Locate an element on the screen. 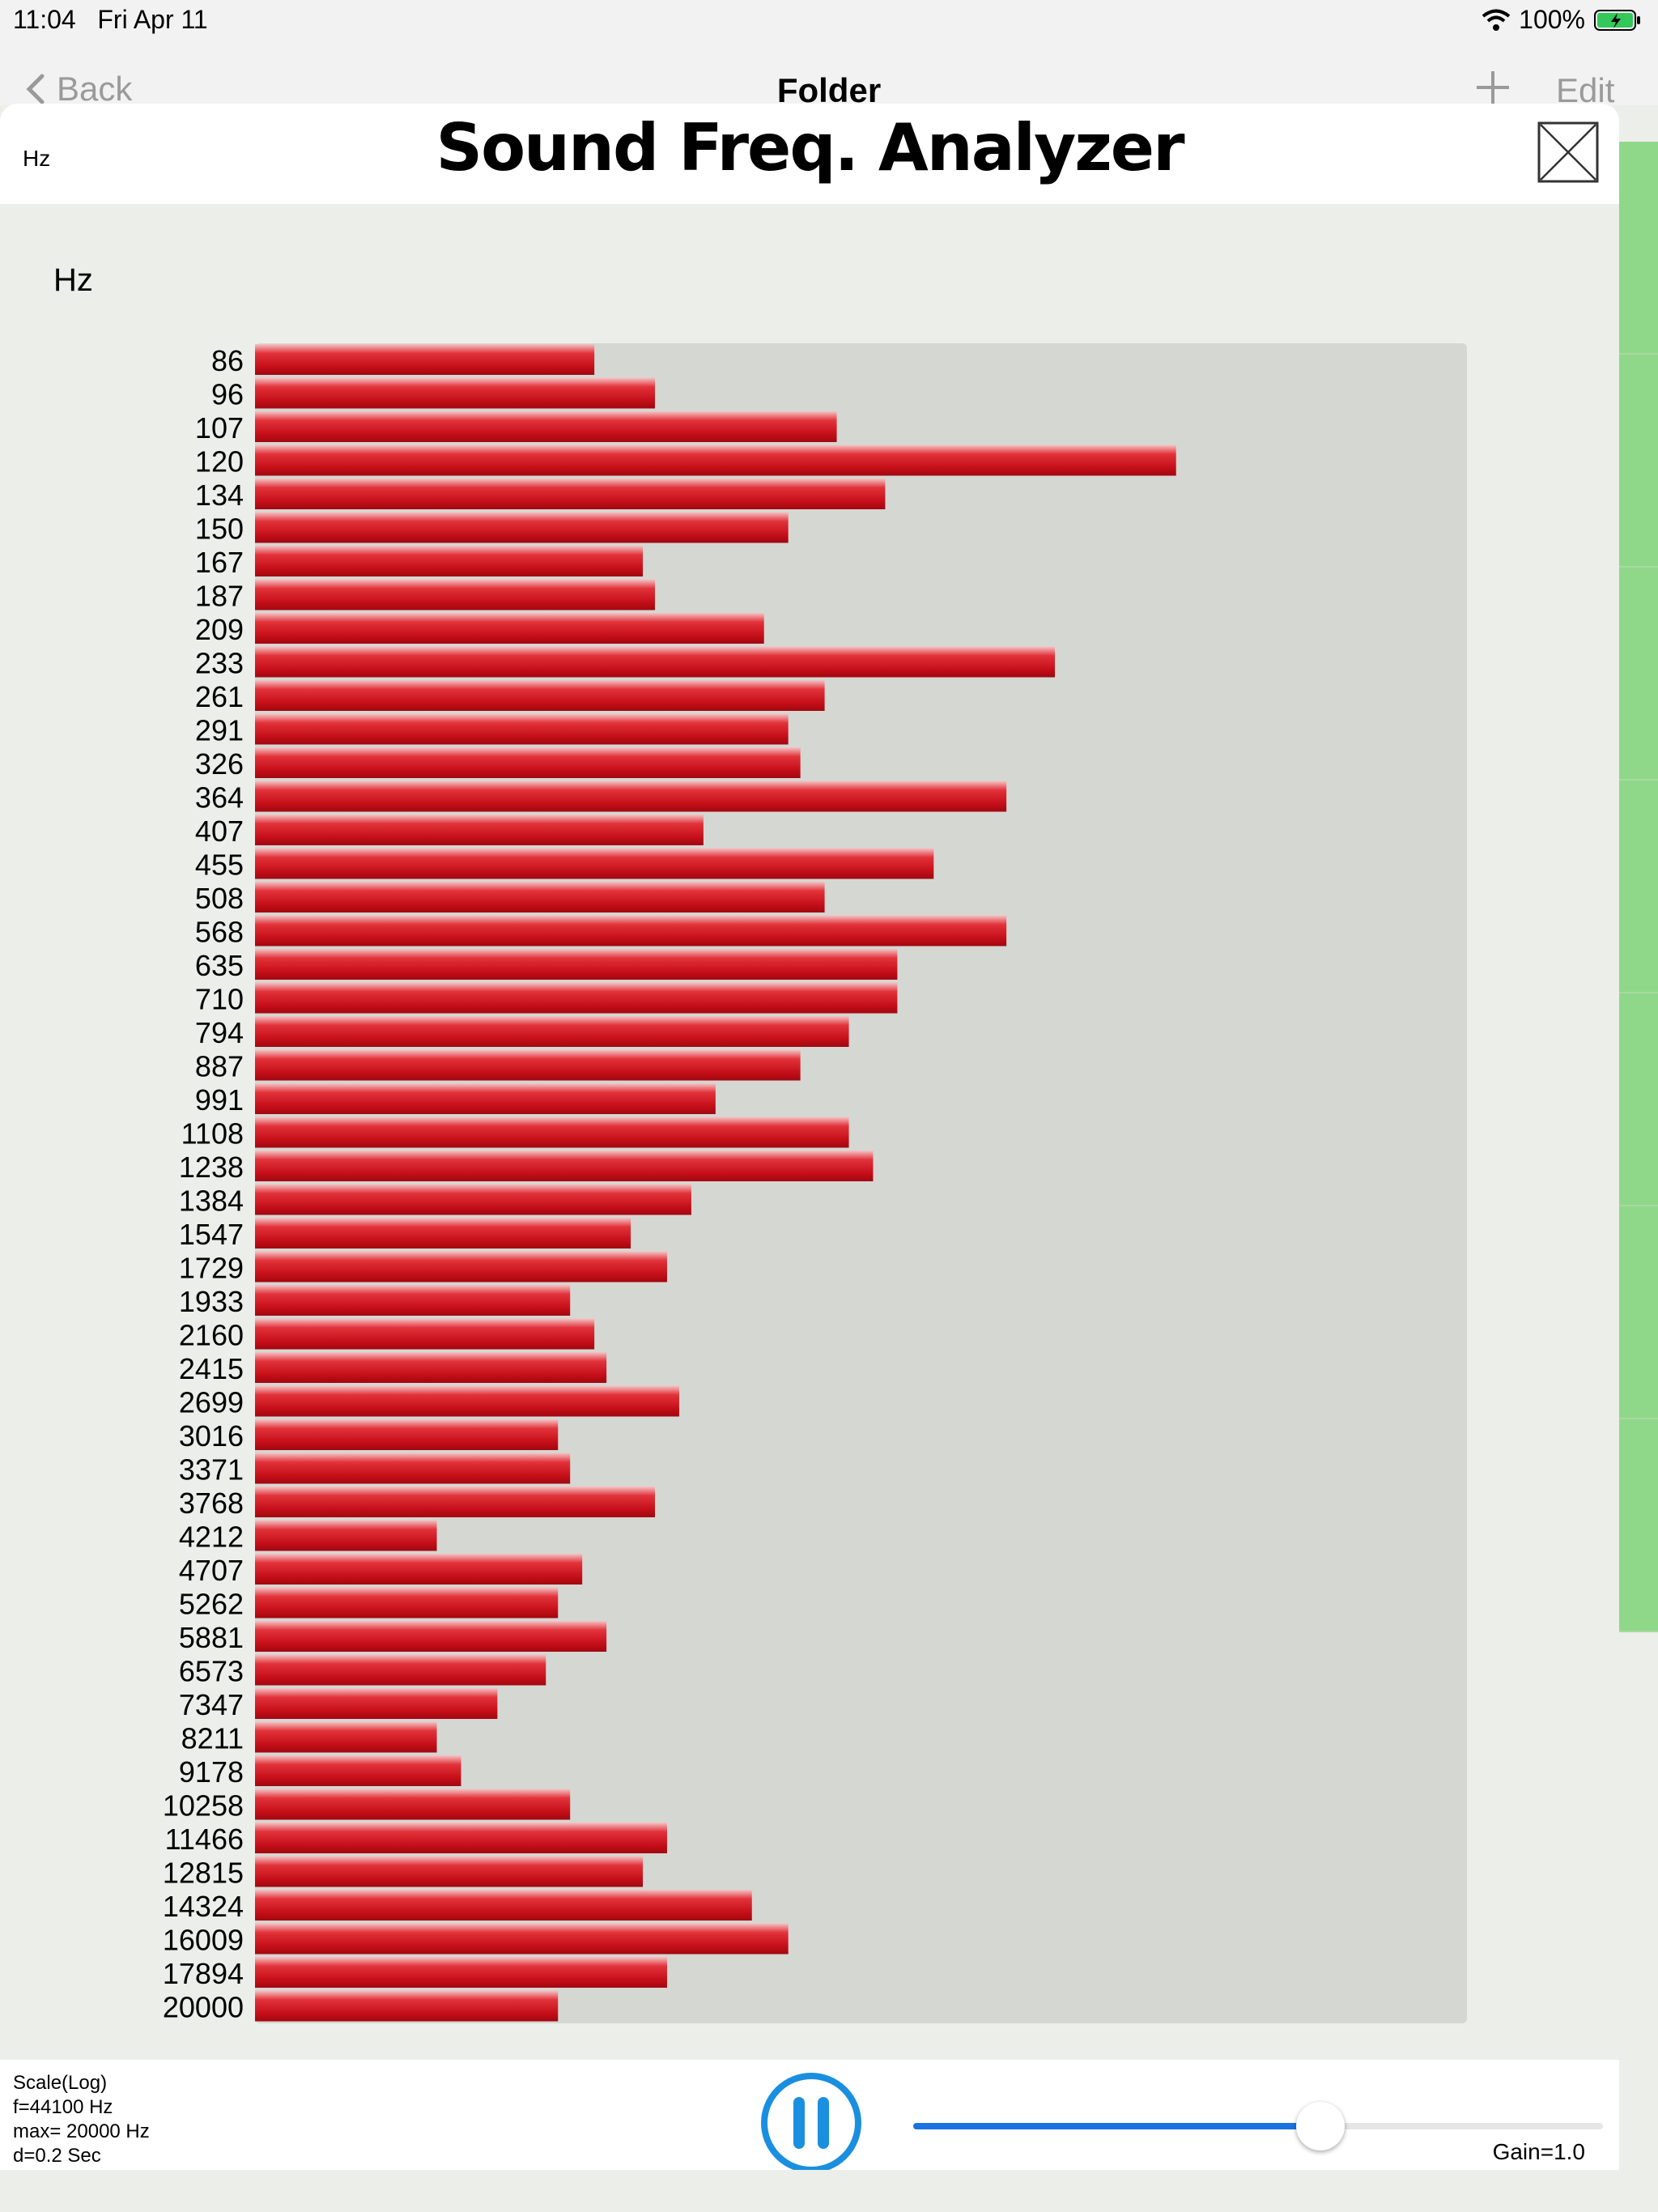 The image size is (1658, 2212). y-tick-label: 107 is located at coordinates (219, 428).